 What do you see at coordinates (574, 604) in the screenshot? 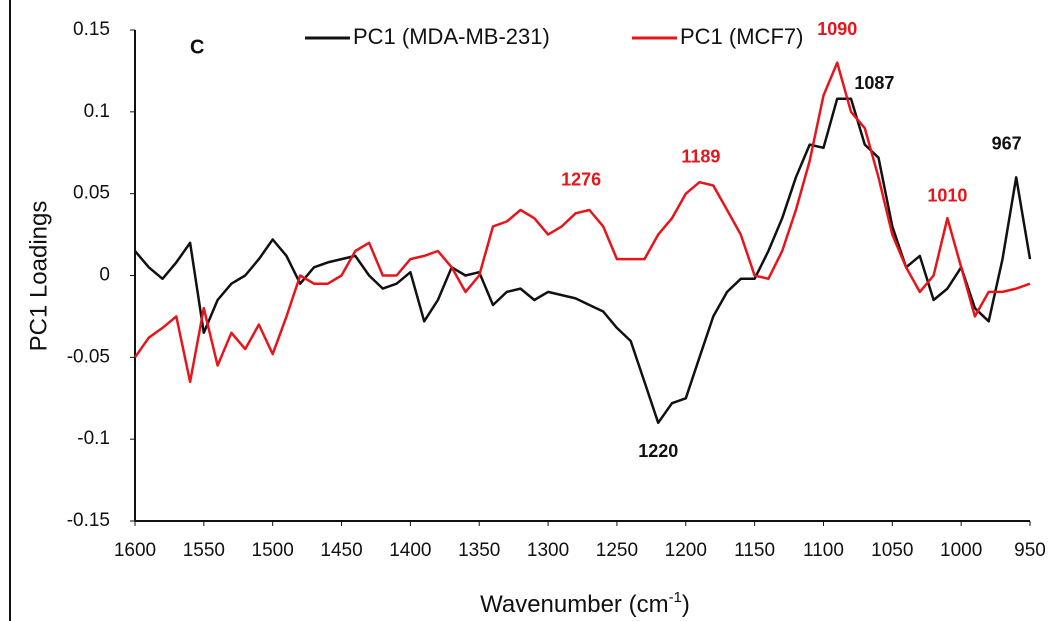
I see `x-axis-label-main: Wavenumber (cm` at bounding box center [574, 604].